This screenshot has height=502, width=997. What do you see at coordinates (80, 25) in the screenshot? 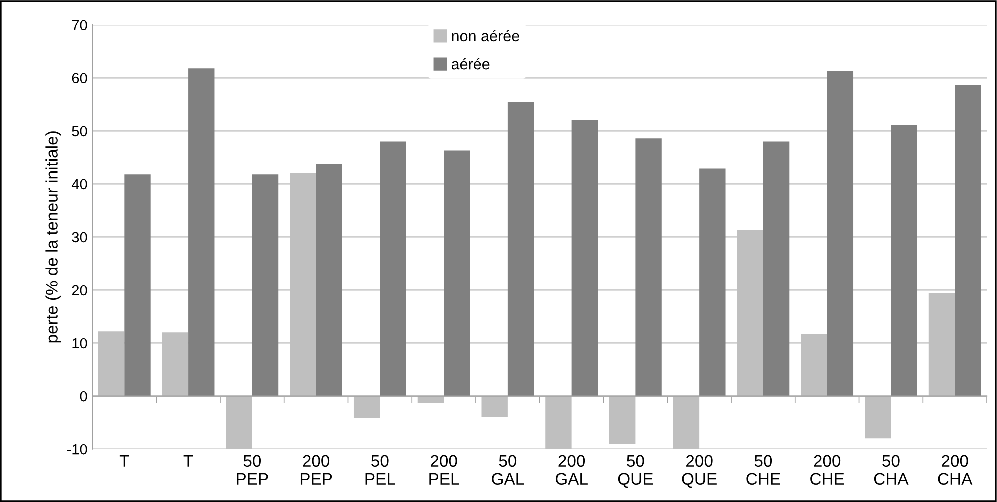
I see `y-tick-label: 70` at bounding box center [80, 25].